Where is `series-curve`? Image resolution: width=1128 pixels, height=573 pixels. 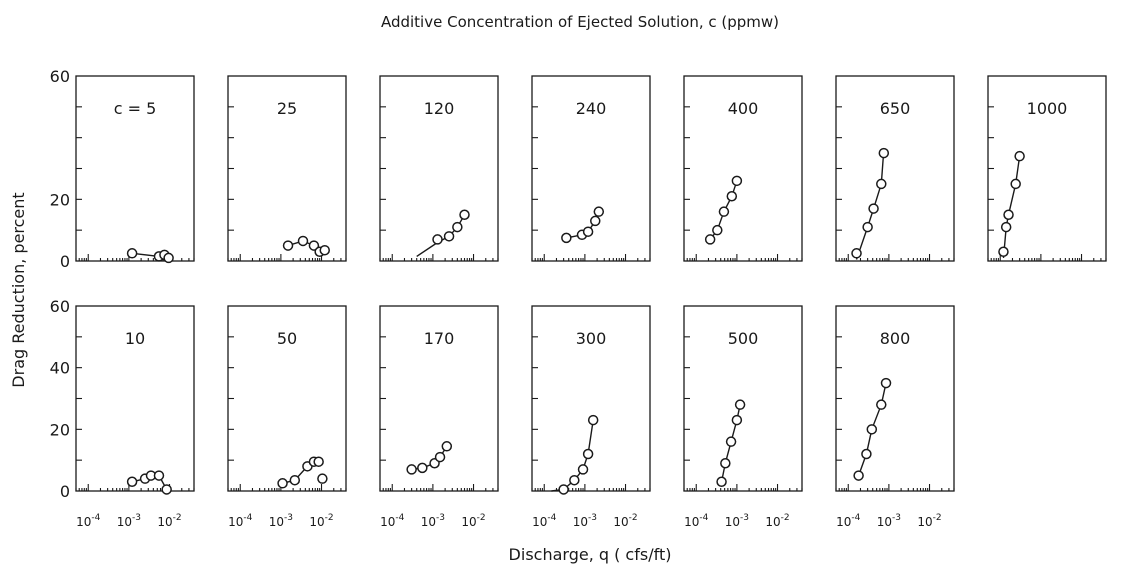
series-curve is located at coordinates (1011, 207).